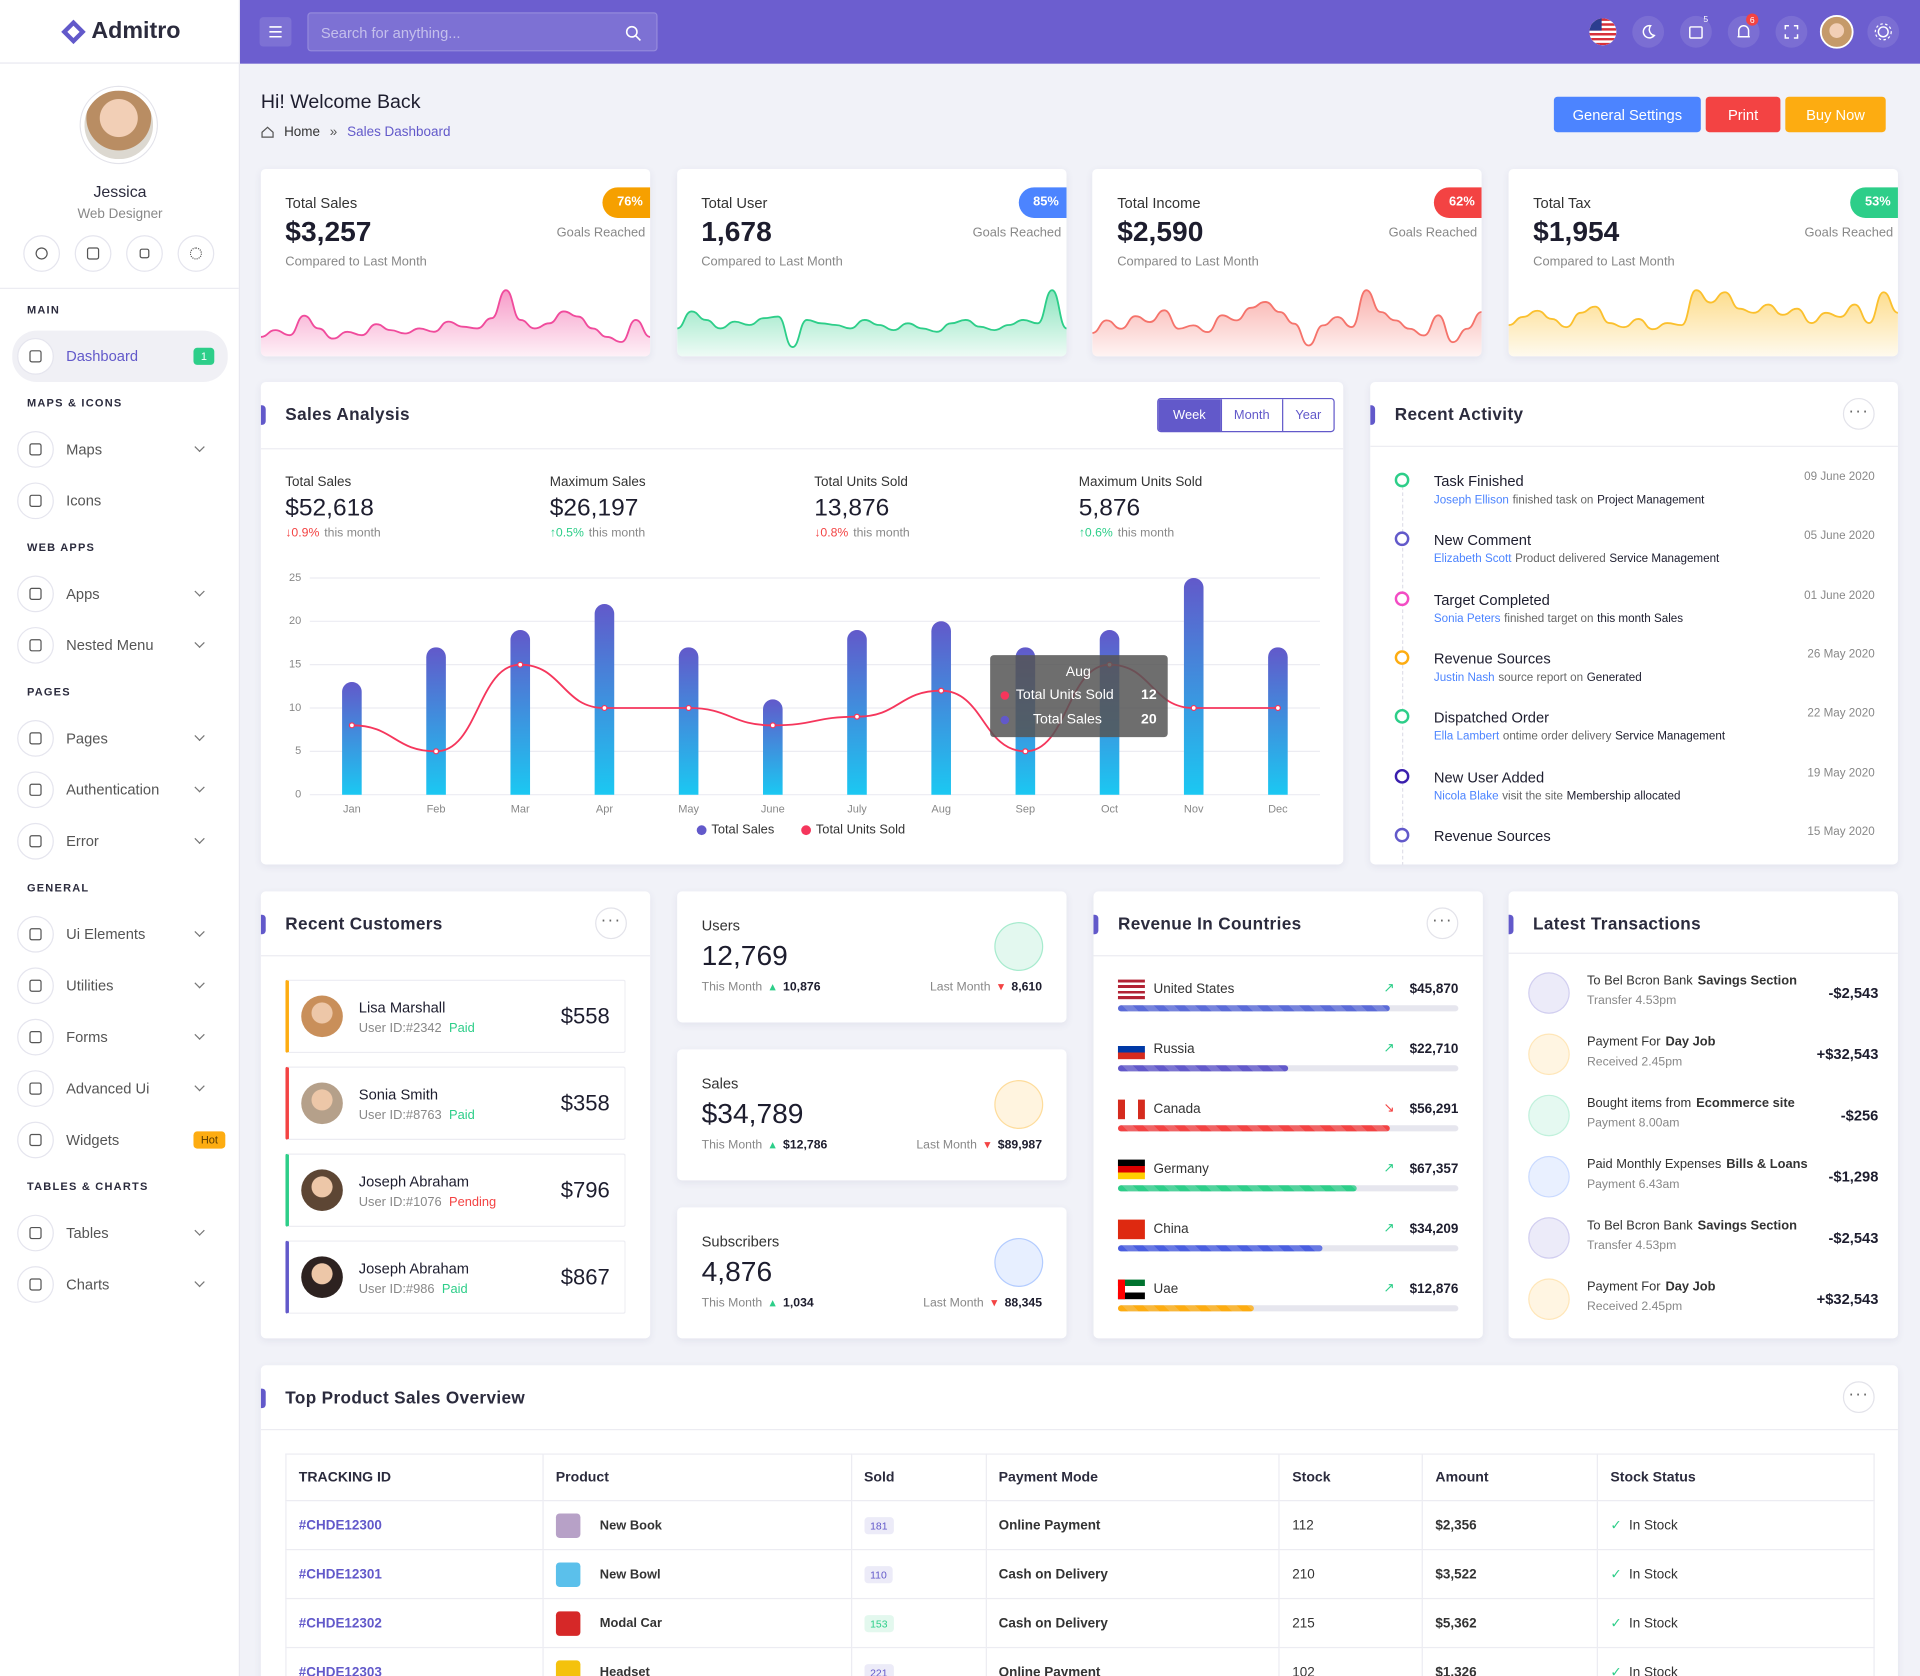 The width and height of the screenshot is (1920, 1676). What do you see at coordinates (340, 1525) in the screenshot?
I see `tracking-id: #CHDE12300` at bounding box center [340, 1525].